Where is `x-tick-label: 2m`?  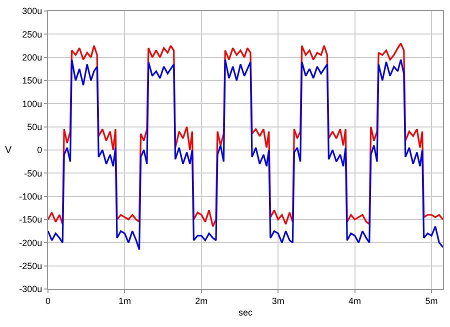 x-tick-label: 2m is located at coordinates (201, 301).